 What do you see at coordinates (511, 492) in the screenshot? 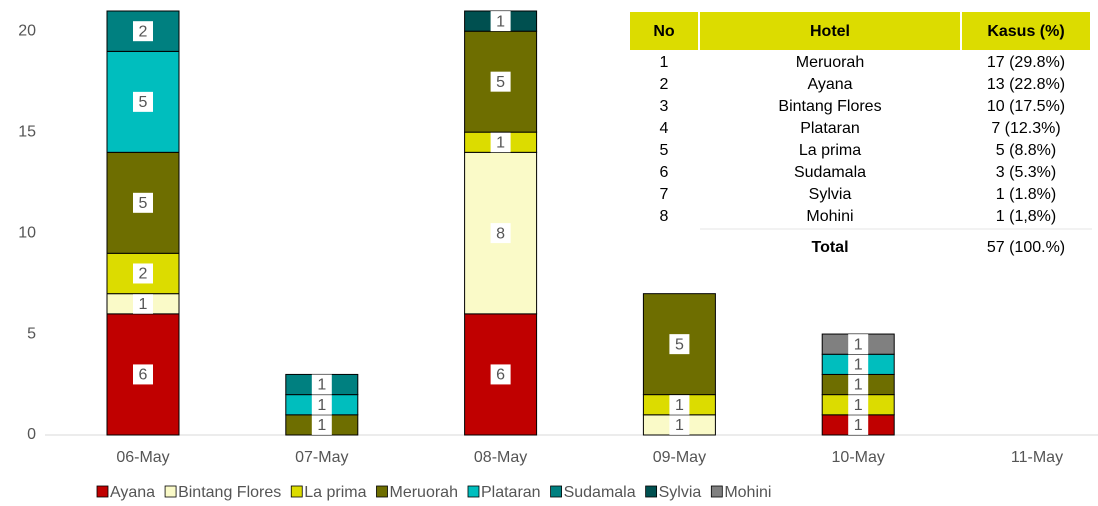
I see `legend-label: Plataran` at bounding box center [511, 492].